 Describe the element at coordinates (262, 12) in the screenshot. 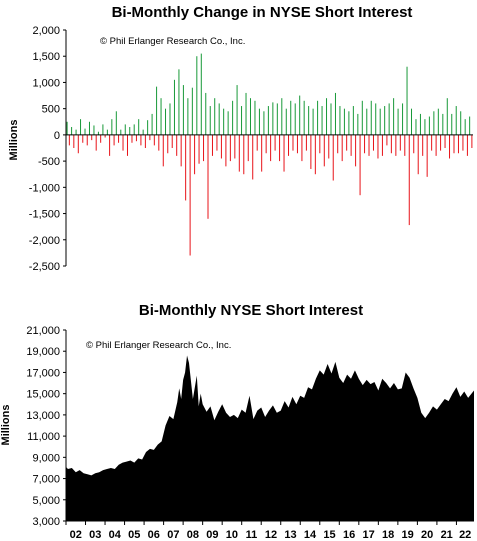

I see `change-chart-title: Bi-Monthly Change in NYSE Short Interest` at that location.